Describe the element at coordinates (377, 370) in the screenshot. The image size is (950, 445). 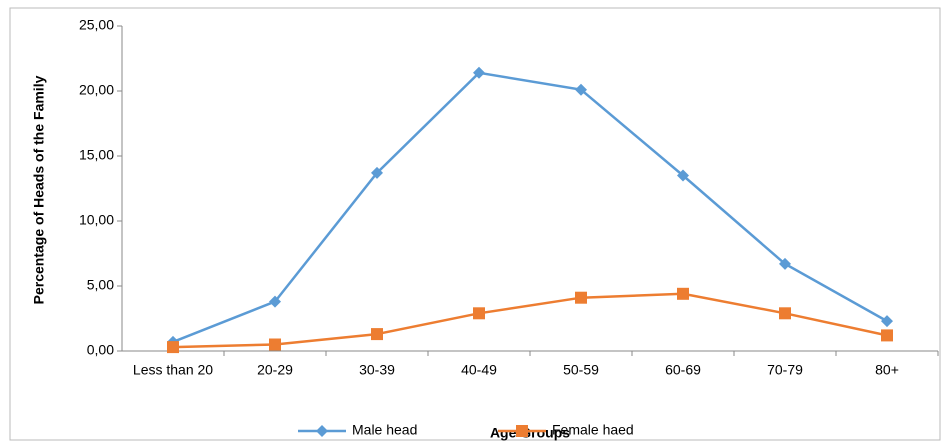
I see `x-tick-label: 30-39` at that location.